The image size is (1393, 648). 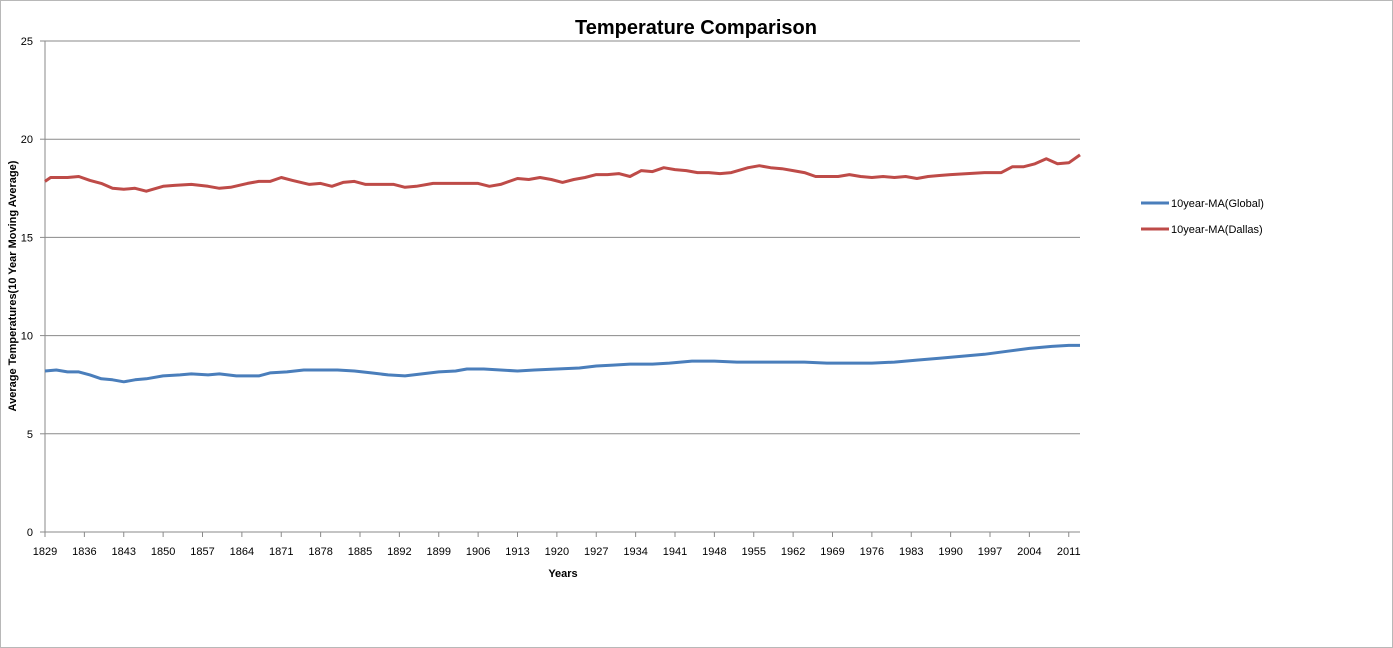 What do you see at coordinates (596, 552) in the screenshot?
I see `x-tick-label: 1927` at bounding box center [596, 552].